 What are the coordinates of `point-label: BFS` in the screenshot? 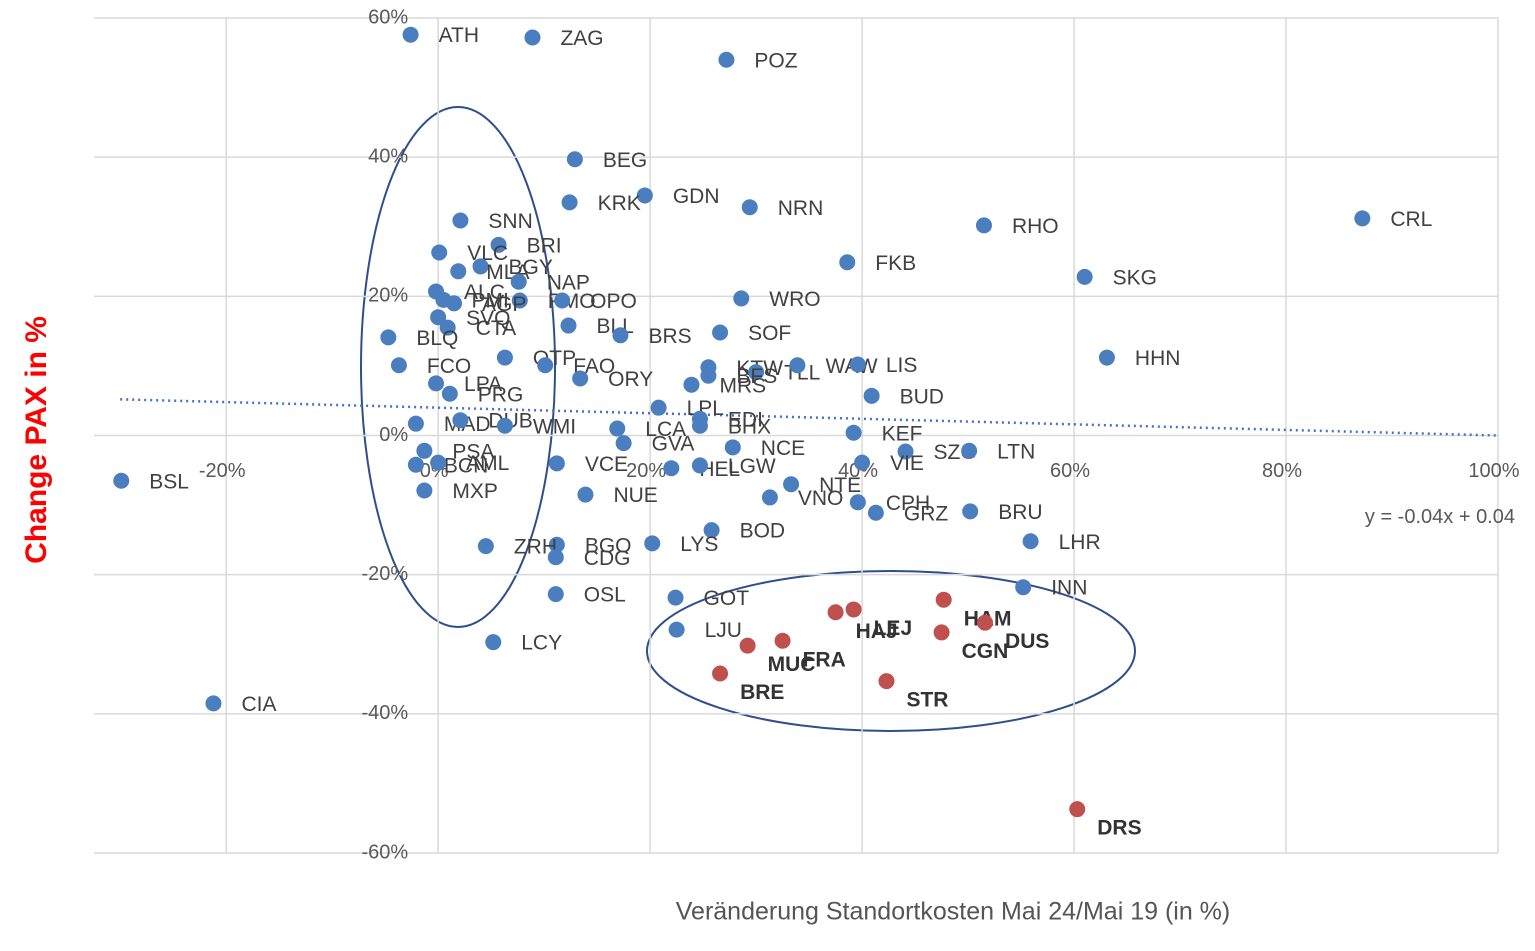 It's located at (756, 376).